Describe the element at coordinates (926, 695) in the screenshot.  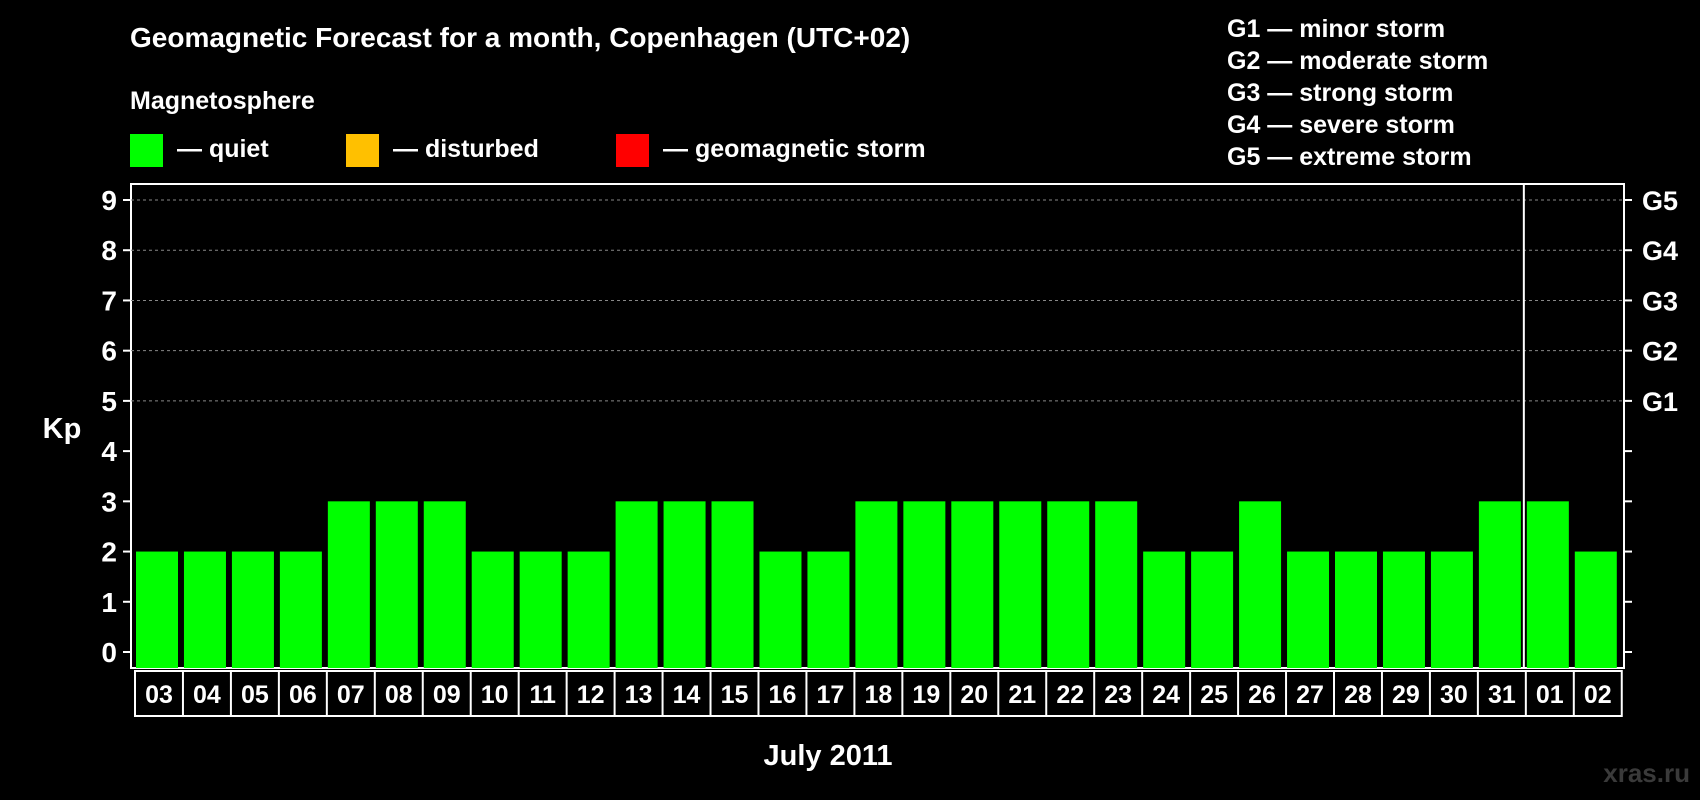
I see `category-label: 19` at that location.